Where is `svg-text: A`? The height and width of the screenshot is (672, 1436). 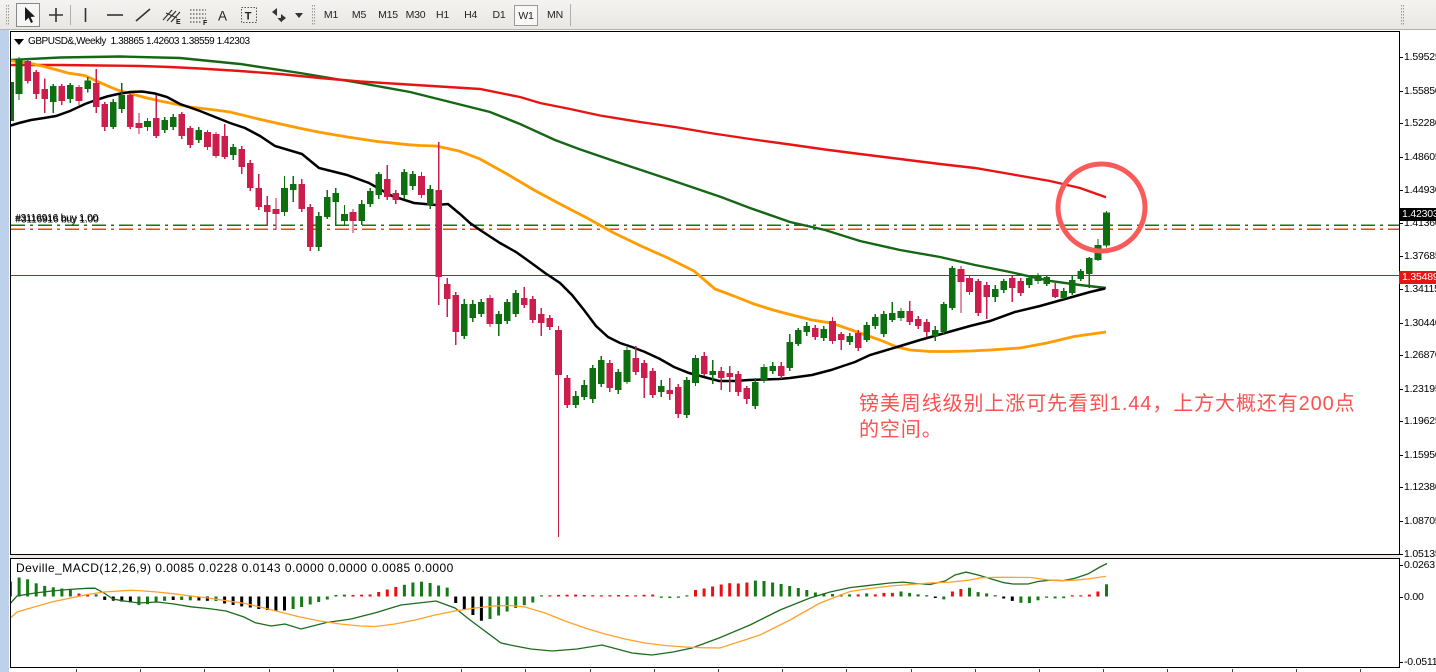 svg-text: A is located at coordinates (222, 16).